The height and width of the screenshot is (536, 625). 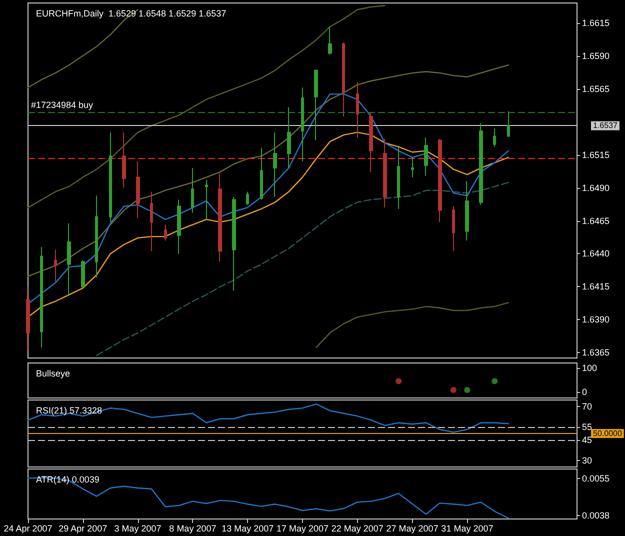 What do you see at coordinates (596, 187) in the screenshot?
I see `y-tick-label: 1.6490` at bounding box center [596, 187].